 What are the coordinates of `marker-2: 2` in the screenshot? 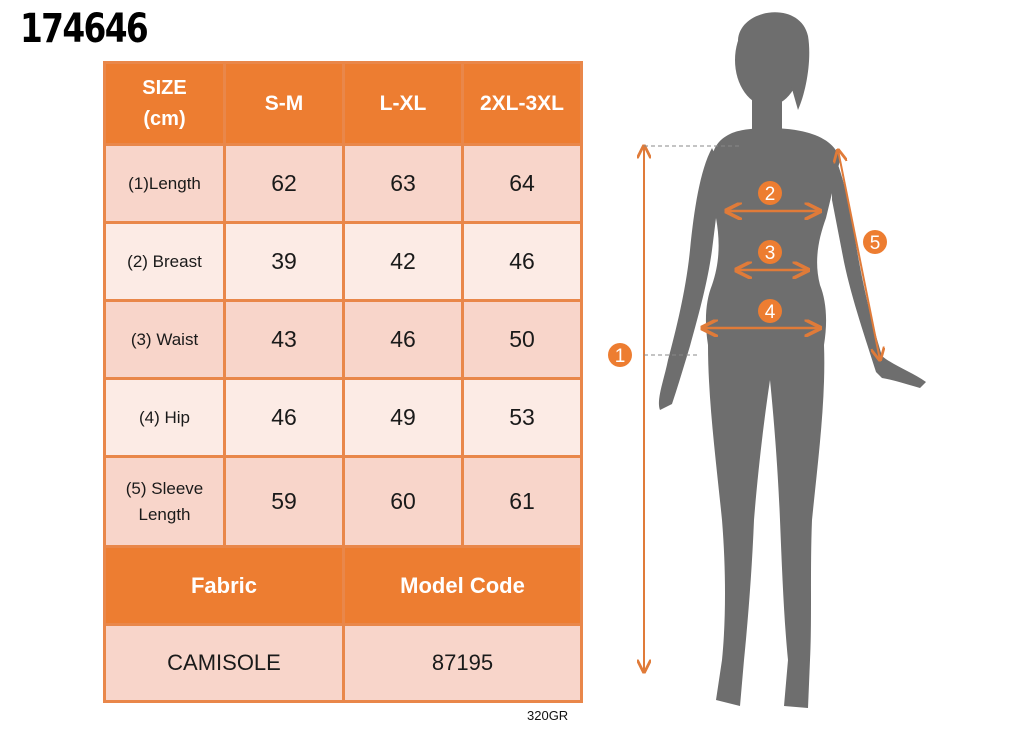 It's located at (770, 193).